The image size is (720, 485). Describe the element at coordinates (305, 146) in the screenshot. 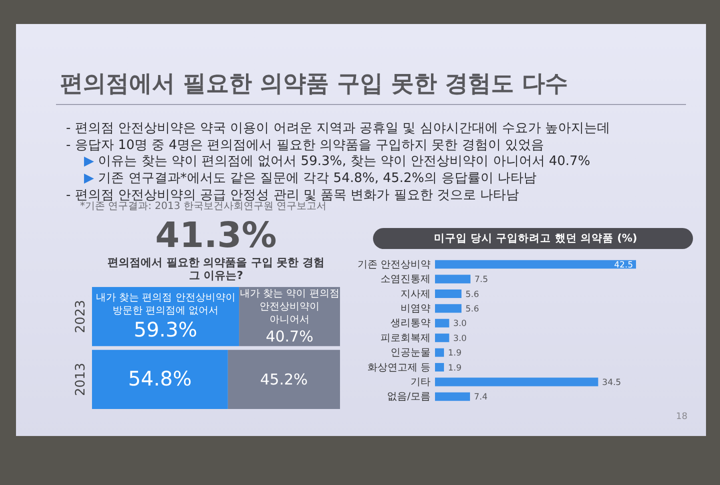

I see `text: - 응답자 10명 중 4명은 편의점에서 필요한 의약품을 구입하지 못한 경험이 있었음` at that location.